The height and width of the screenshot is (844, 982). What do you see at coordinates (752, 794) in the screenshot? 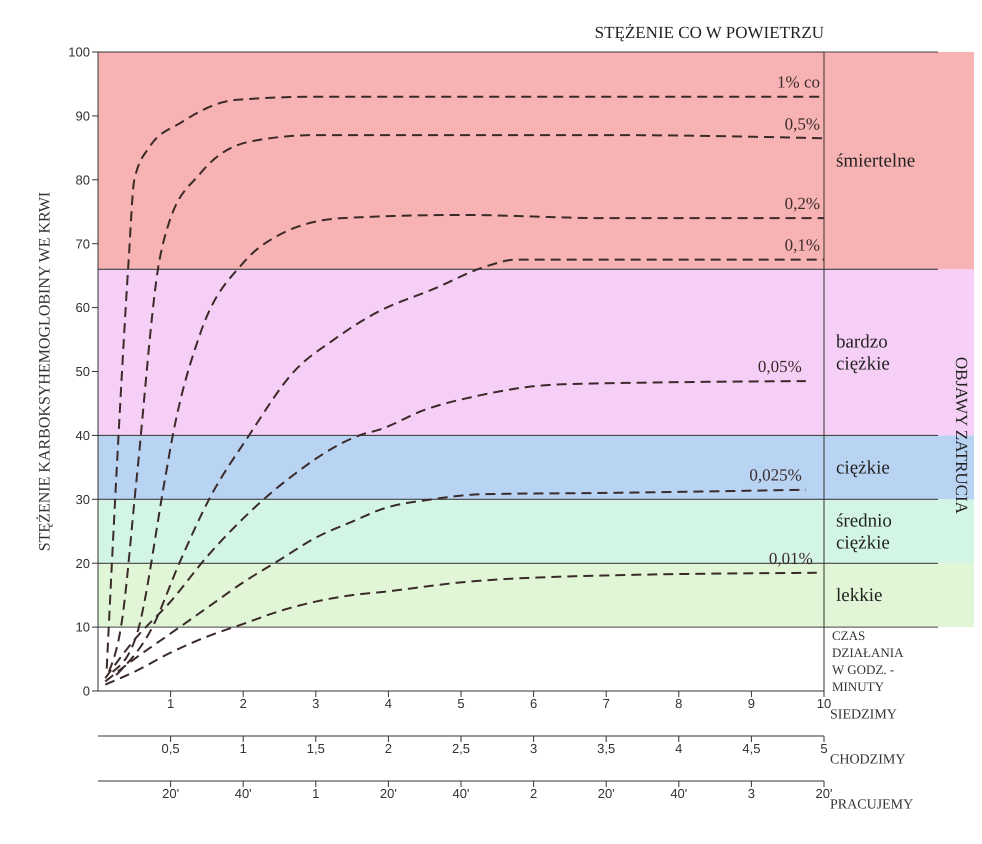
I see `text: 3` at bounding box center [752, 794].